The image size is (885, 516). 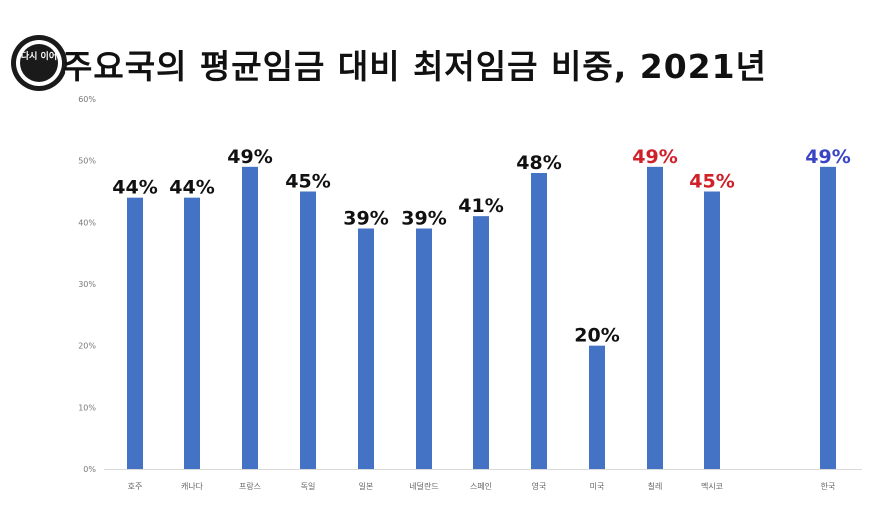 What do you see at coordinates (414, 66) in the screenshot?
I see `chart-title: 주요국의 평균임금 대비 최저임금 비중, 2021년` at bounding box center [414, 66].